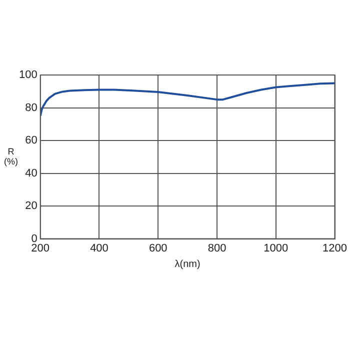  What do you see at coordinates (158, 248) in the screenshot?
I see `x-tick-label: 600` at bounding box center [158, 248].